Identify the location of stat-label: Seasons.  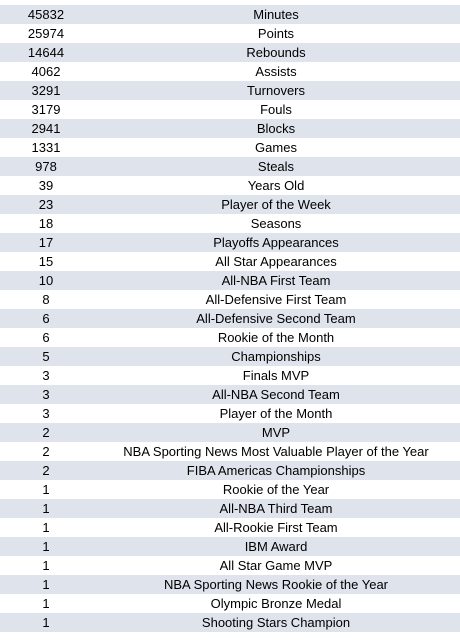
(276, 223).